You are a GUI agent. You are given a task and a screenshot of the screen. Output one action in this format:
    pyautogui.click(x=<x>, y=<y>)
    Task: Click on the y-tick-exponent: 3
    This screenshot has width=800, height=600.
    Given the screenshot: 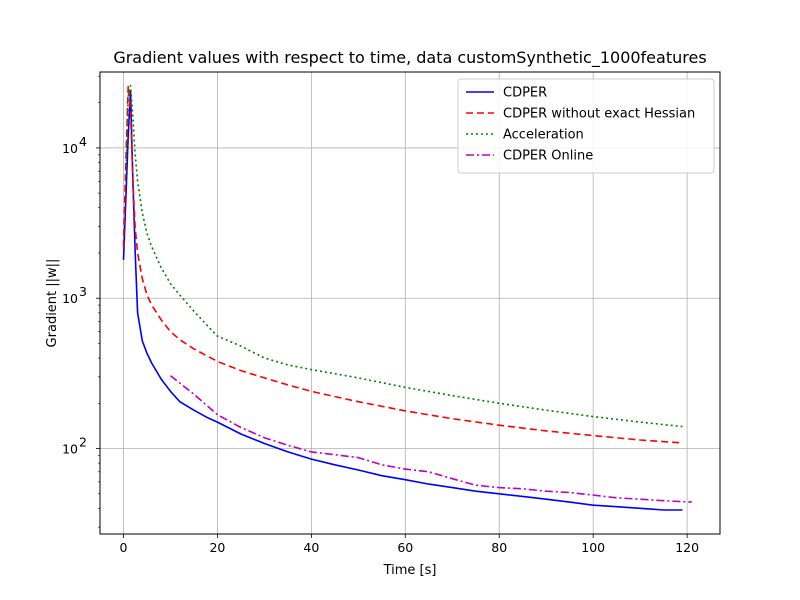 What is the action you would take?
    pyautogui.click(x=83, y=291)
    